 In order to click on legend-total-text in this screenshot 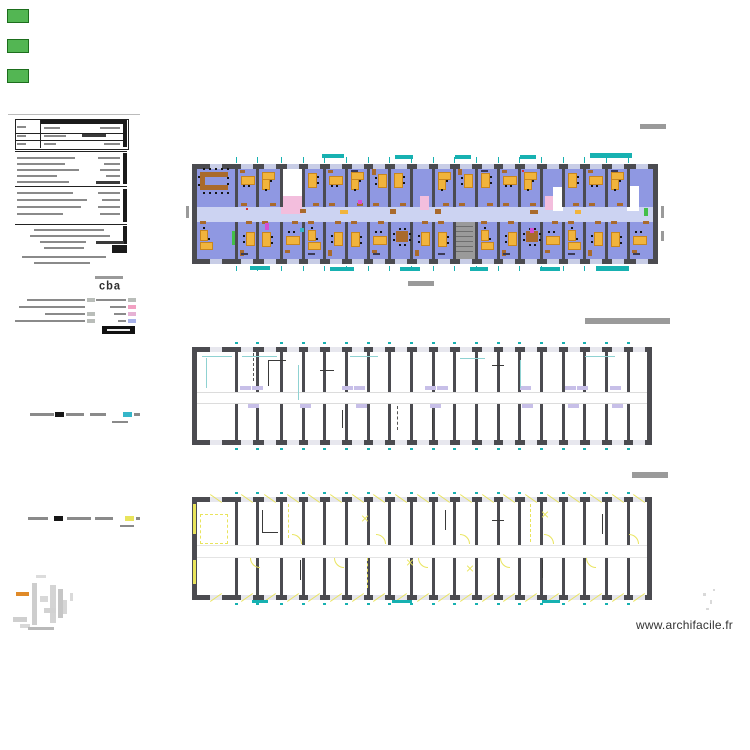, I will do `click(118, 330)`.